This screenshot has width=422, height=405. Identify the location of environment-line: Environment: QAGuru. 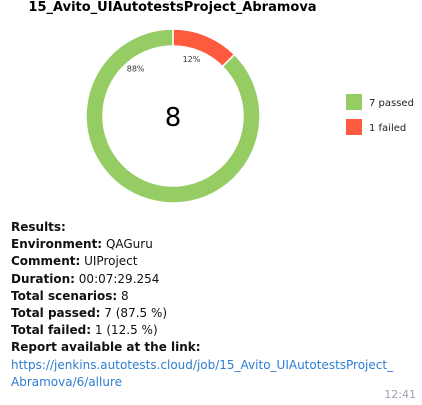
(213, 244).